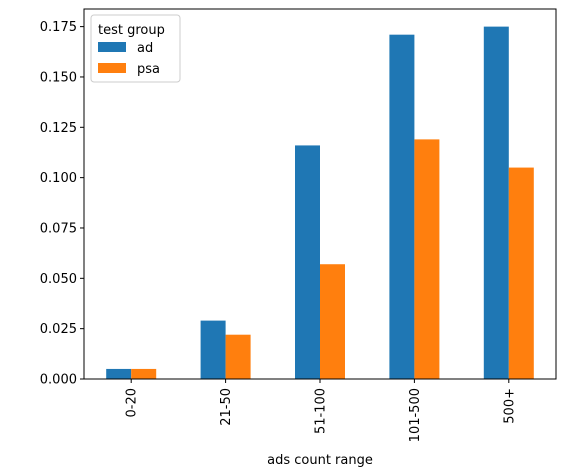 Image resolution: width=565 pixels, height=476 pixels. What do you see at coordinates (112, 68) in the screenshot?
I see `legend-swatch-psa` at bounding box center [112, 68].